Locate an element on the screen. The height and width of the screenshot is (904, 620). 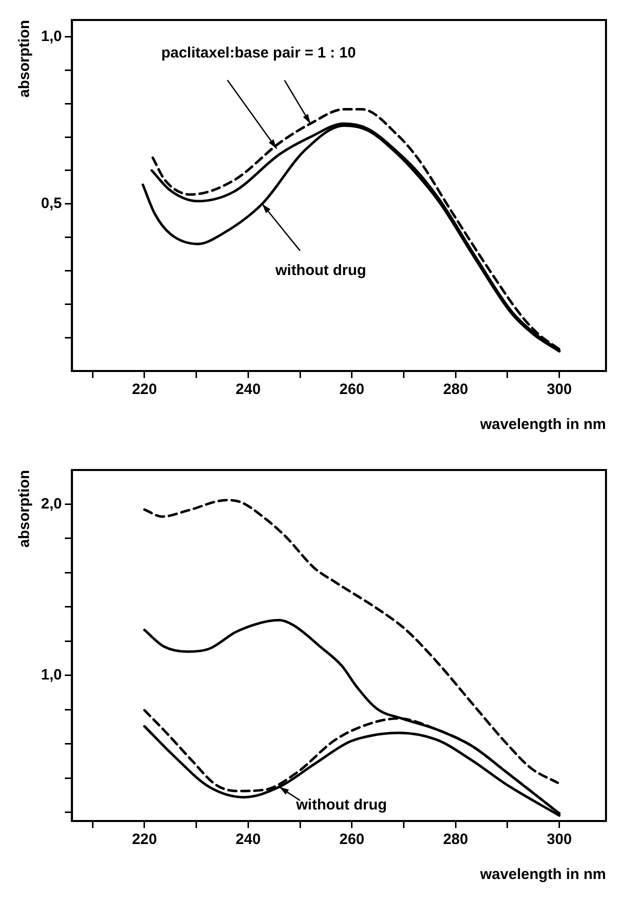
y-tick-label: 2,0 is located at coordinates (51, 503).